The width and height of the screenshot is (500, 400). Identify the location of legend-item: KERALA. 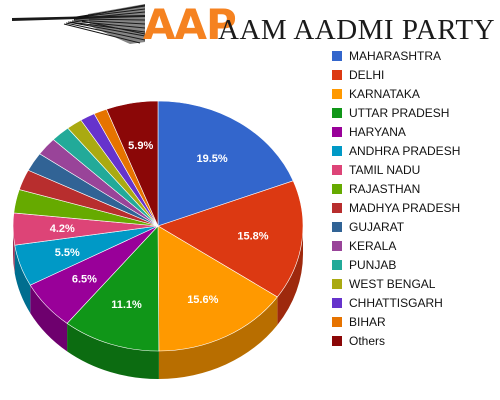
(415, 247).